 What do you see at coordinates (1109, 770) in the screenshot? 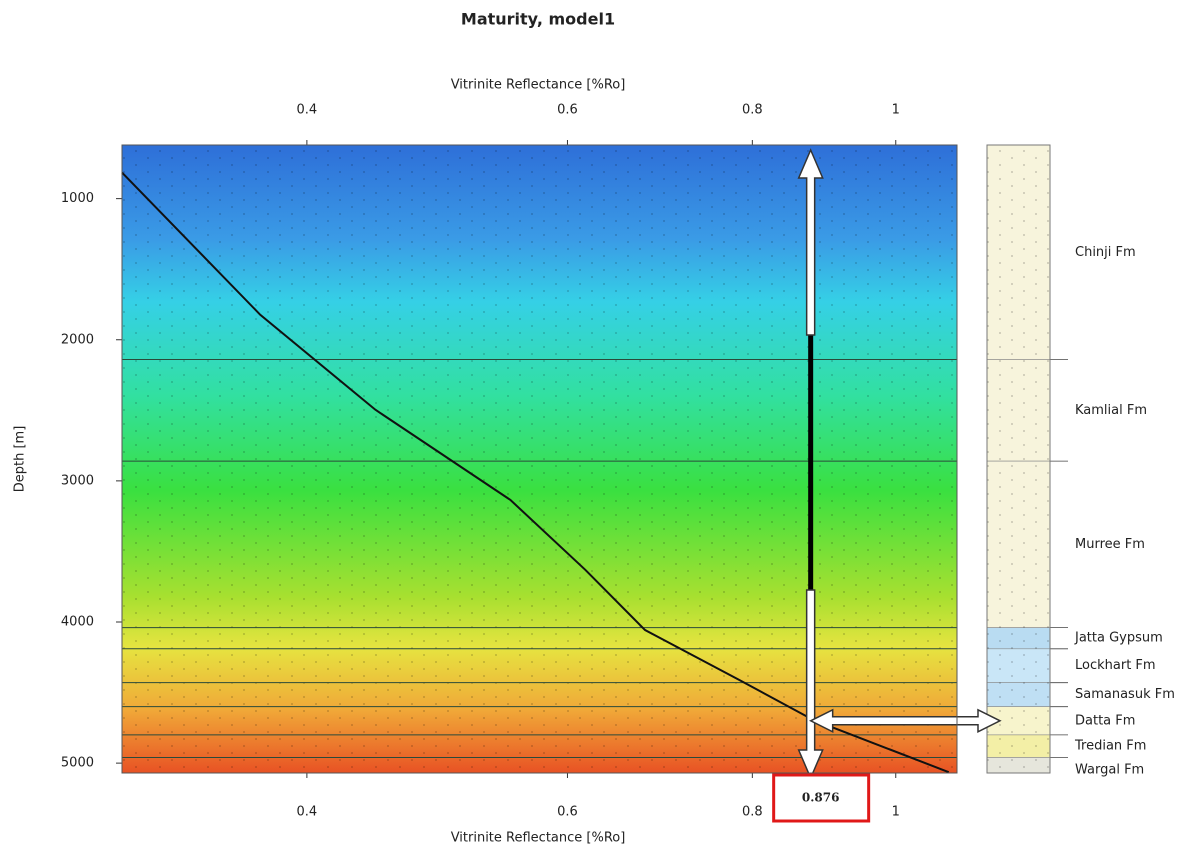
I see `formation-label: Wargal Fm` at bounding box center [1109, 770].